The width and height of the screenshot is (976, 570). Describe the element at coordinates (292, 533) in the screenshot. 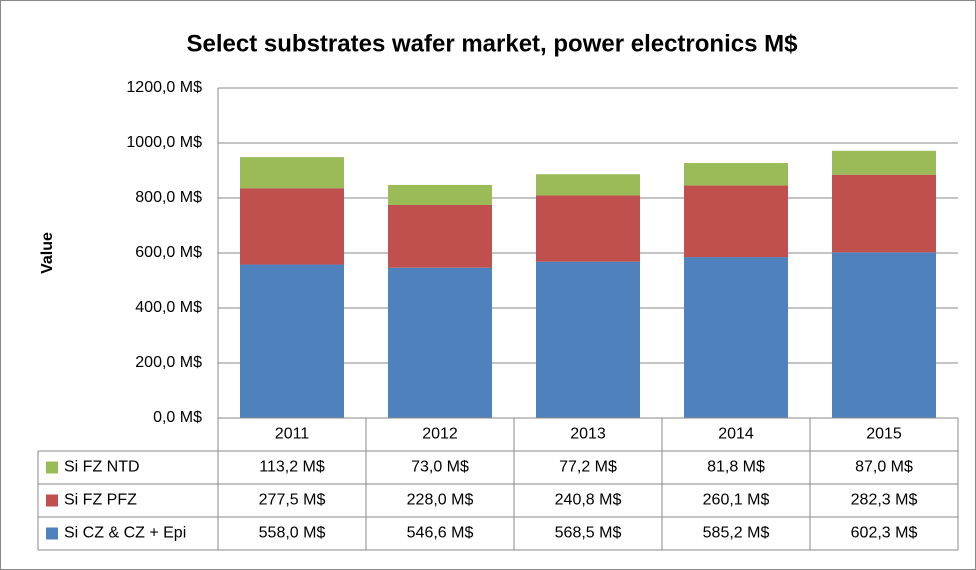

I see `table-value: 558,0 M$` at that location.